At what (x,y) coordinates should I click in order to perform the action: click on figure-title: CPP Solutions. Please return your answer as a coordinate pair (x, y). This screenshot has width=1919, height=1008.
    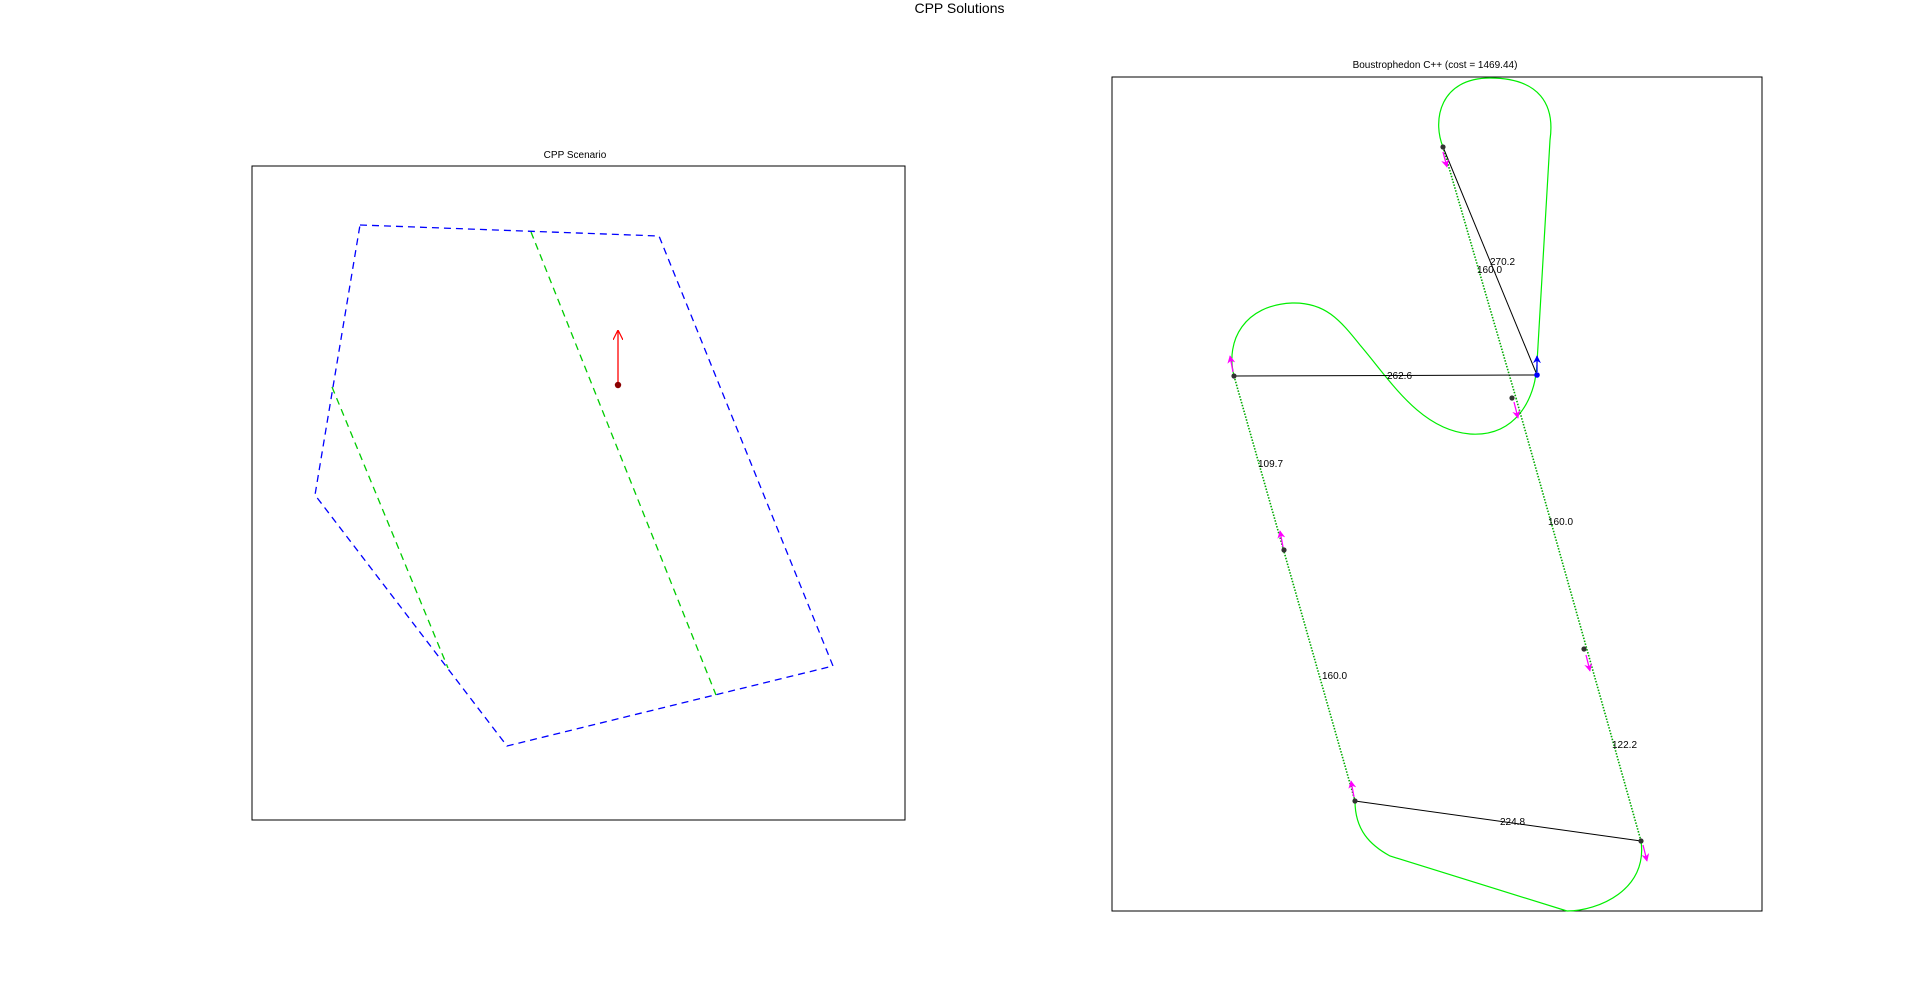
    Looking at the image, I should click on (959, 8).